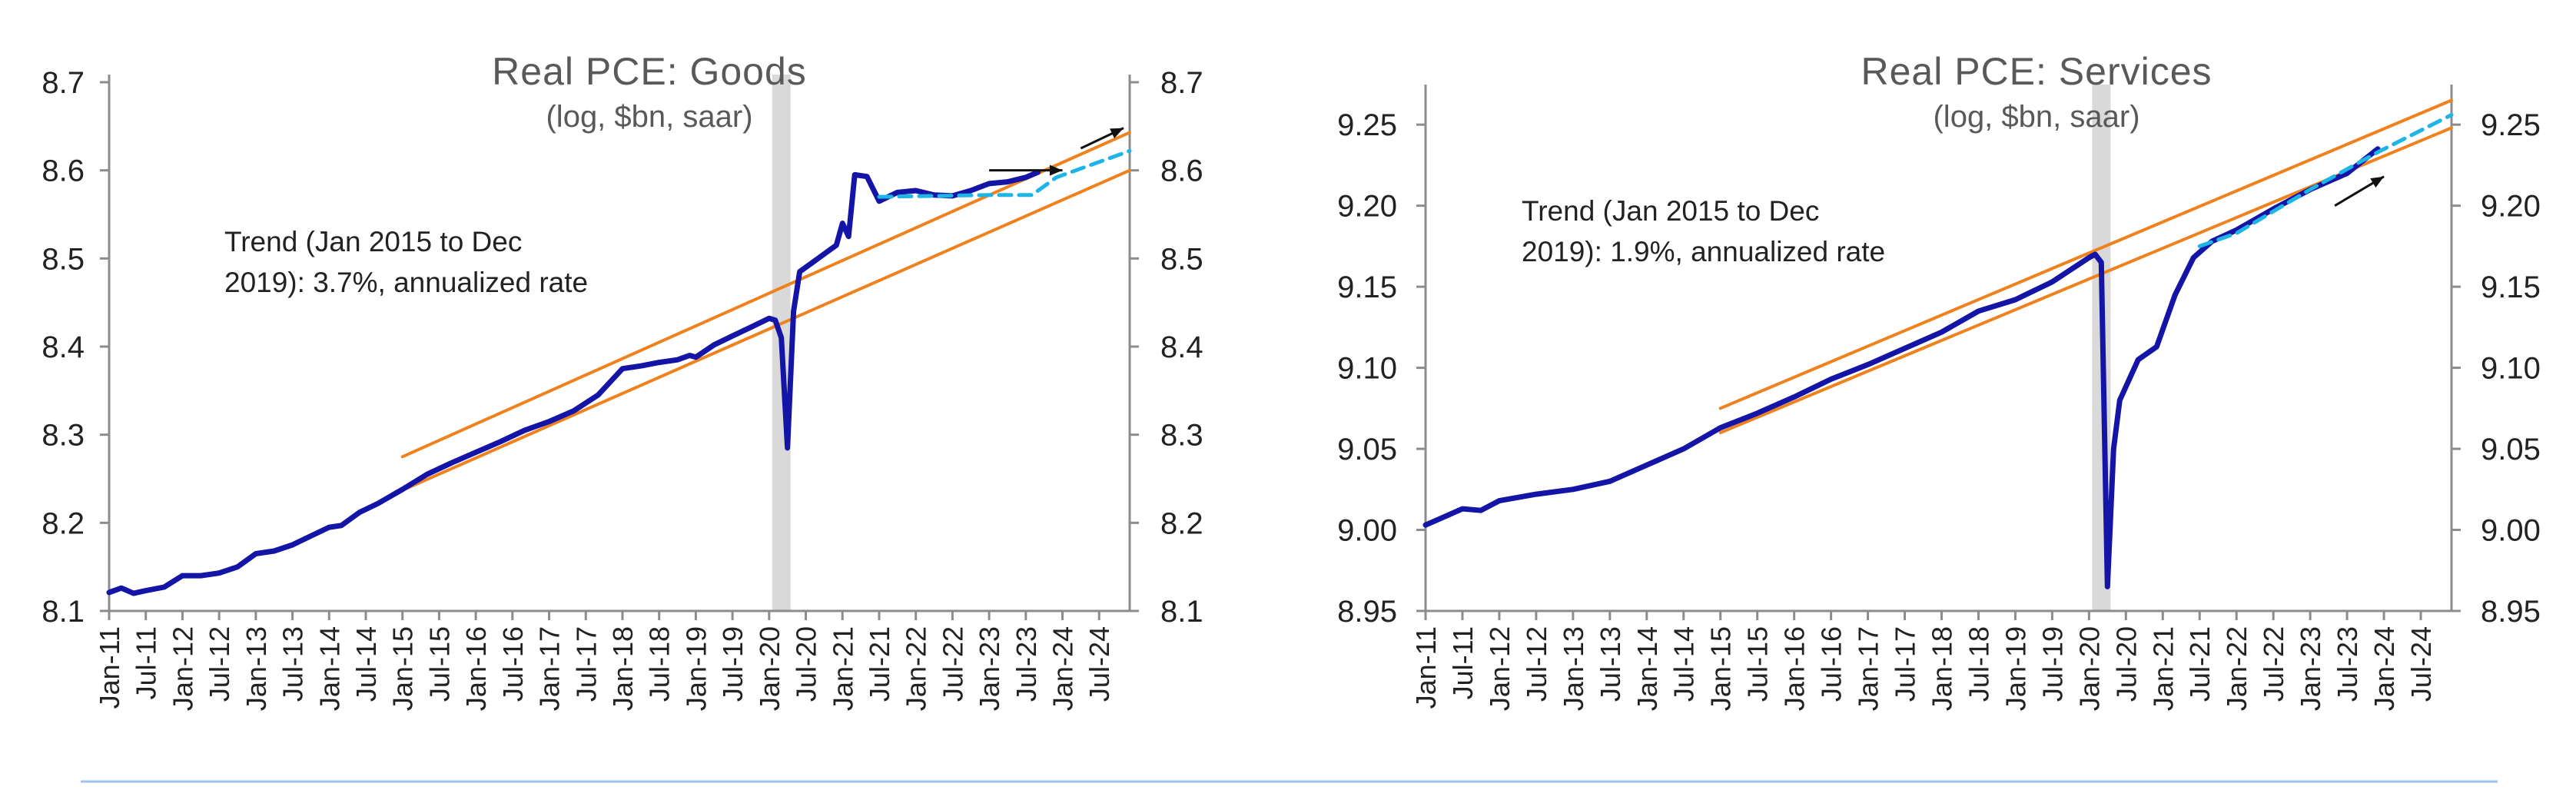 The image size is (2576, 790). What do you see at coordinates (2511, 531) in the screenshot?
I see `y-tick-label-right: 9.00` at bounding box center [2511, 531].